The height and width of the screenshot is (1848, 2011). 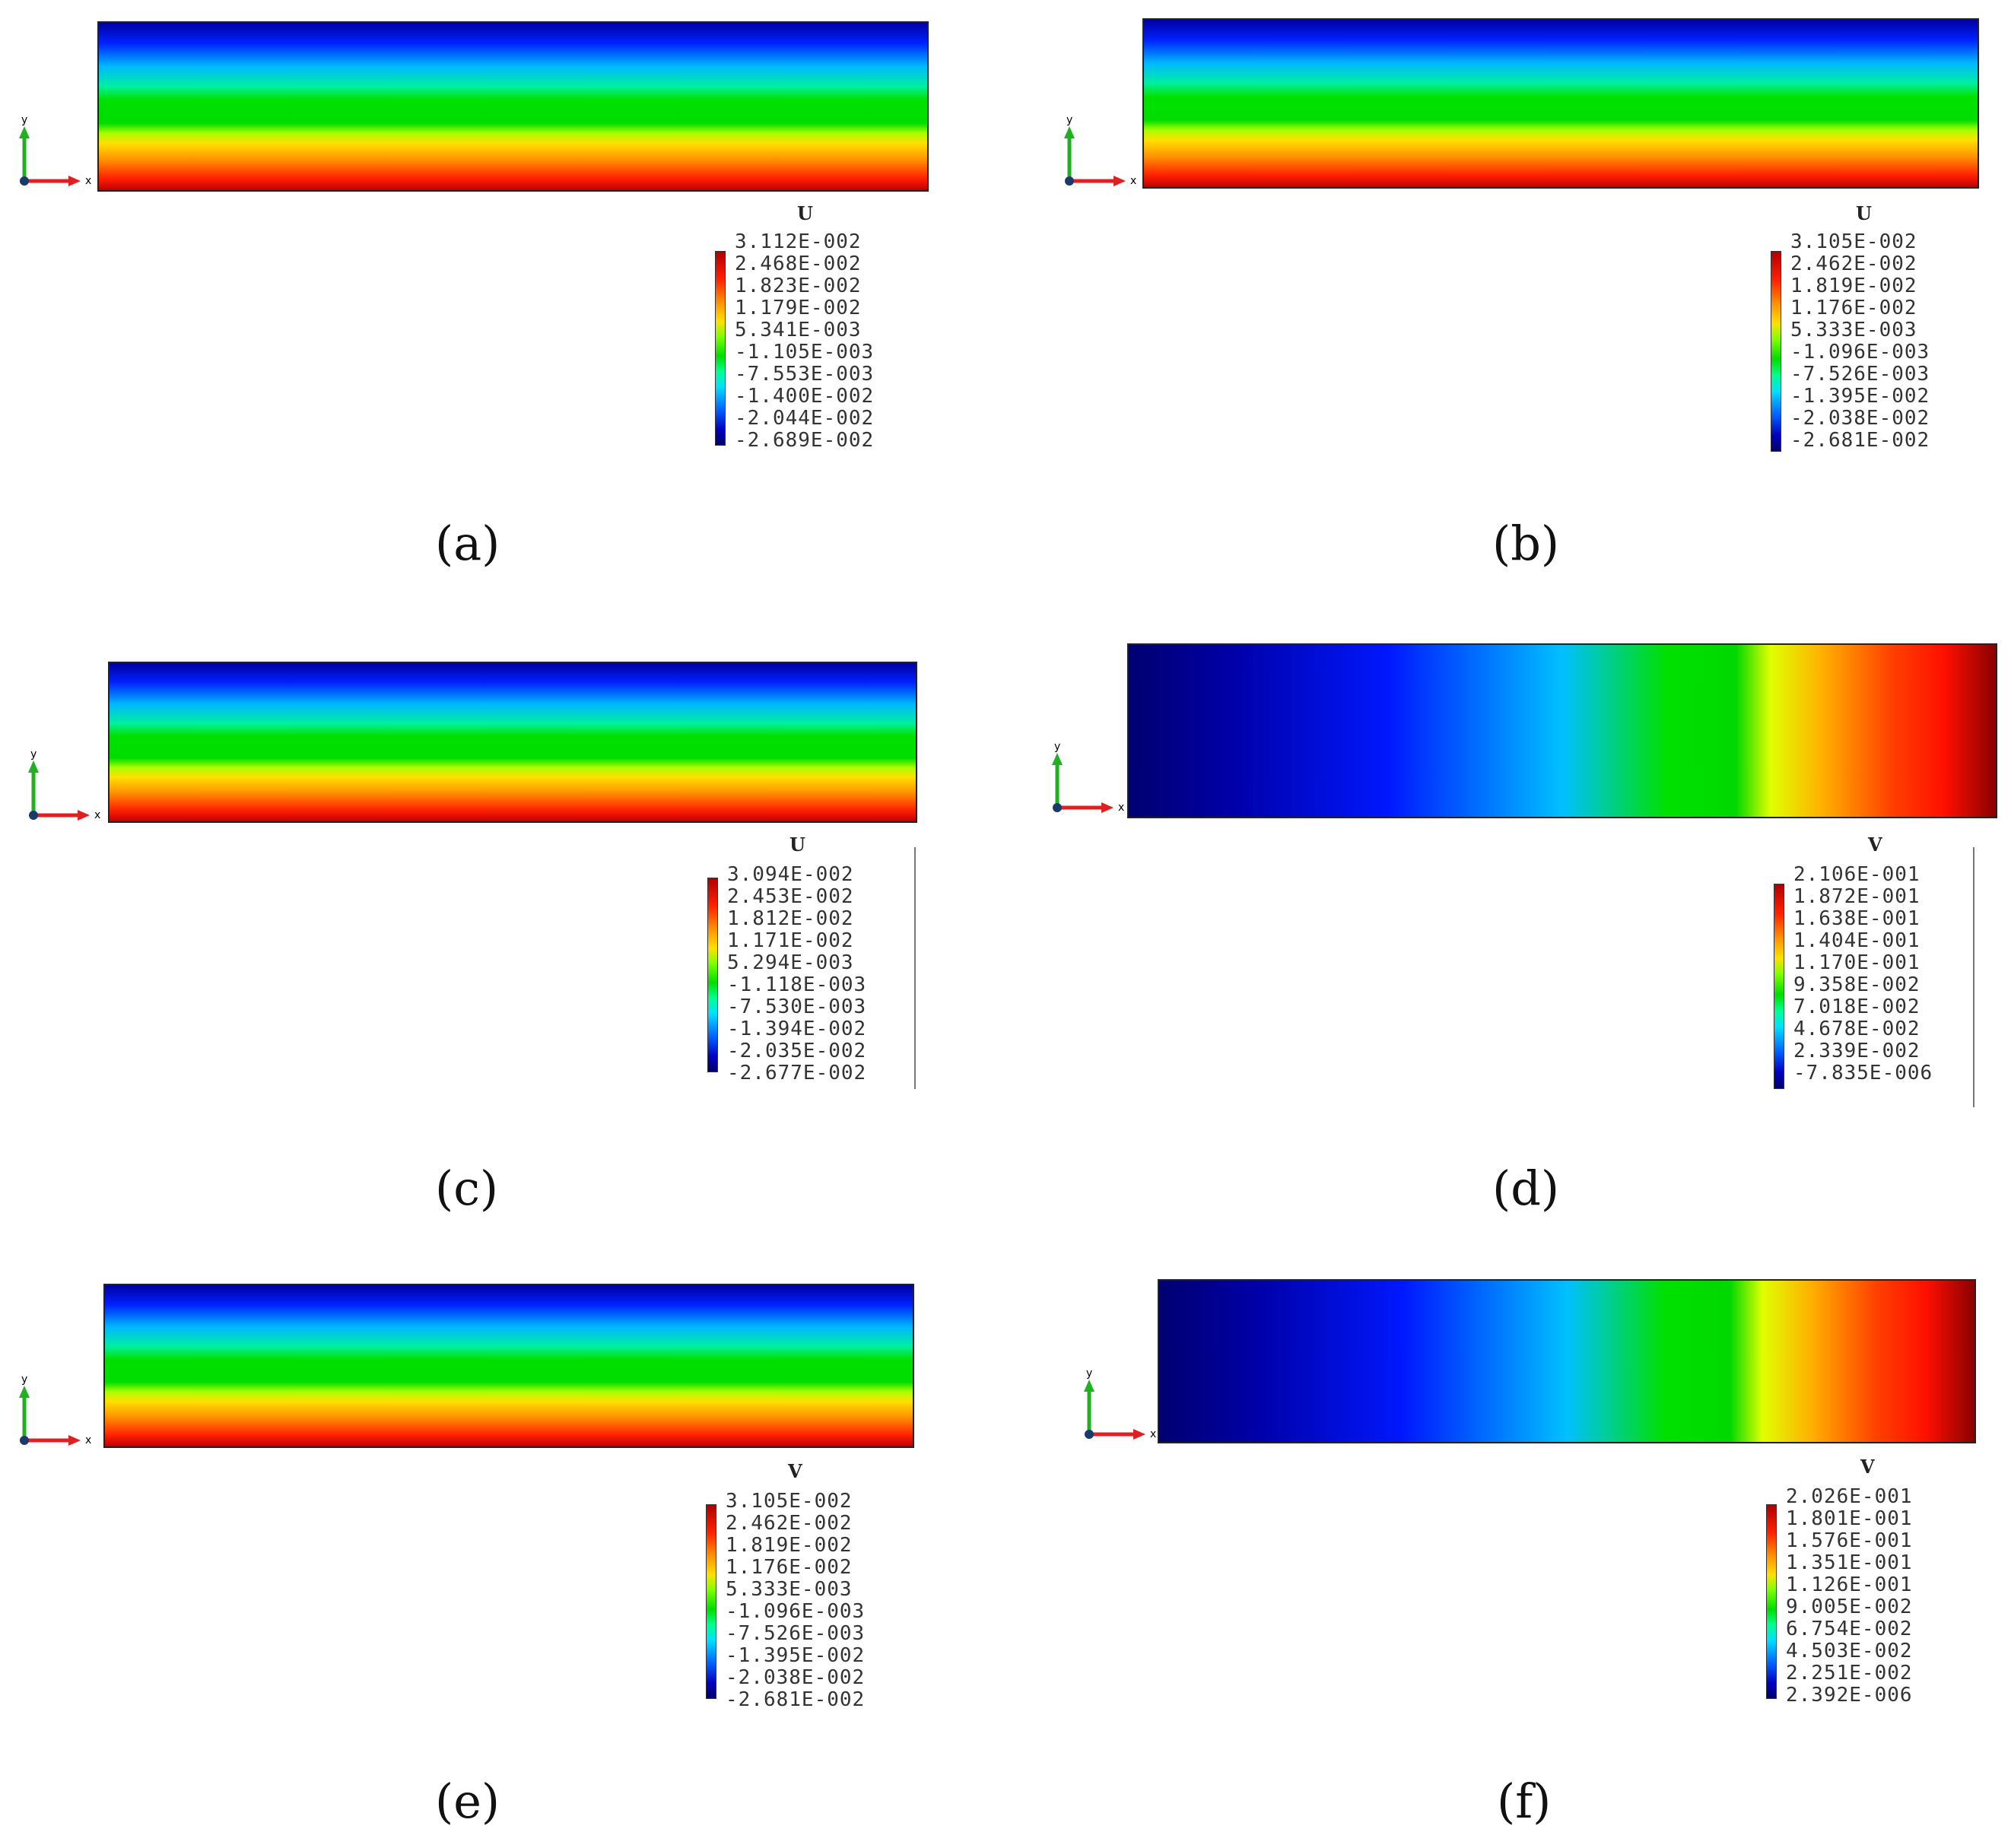 I want to click on legend-value: 4.503E-002, so click(x=1849, y=1651).